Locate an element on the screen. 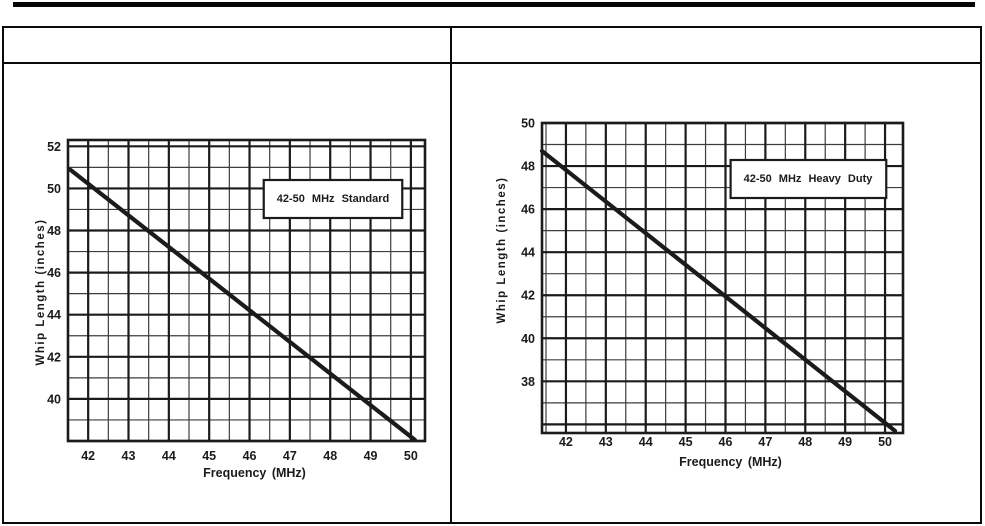 This screenshot has height=526, width=985. table-header-right-cell is located at coordinates (716, 45).